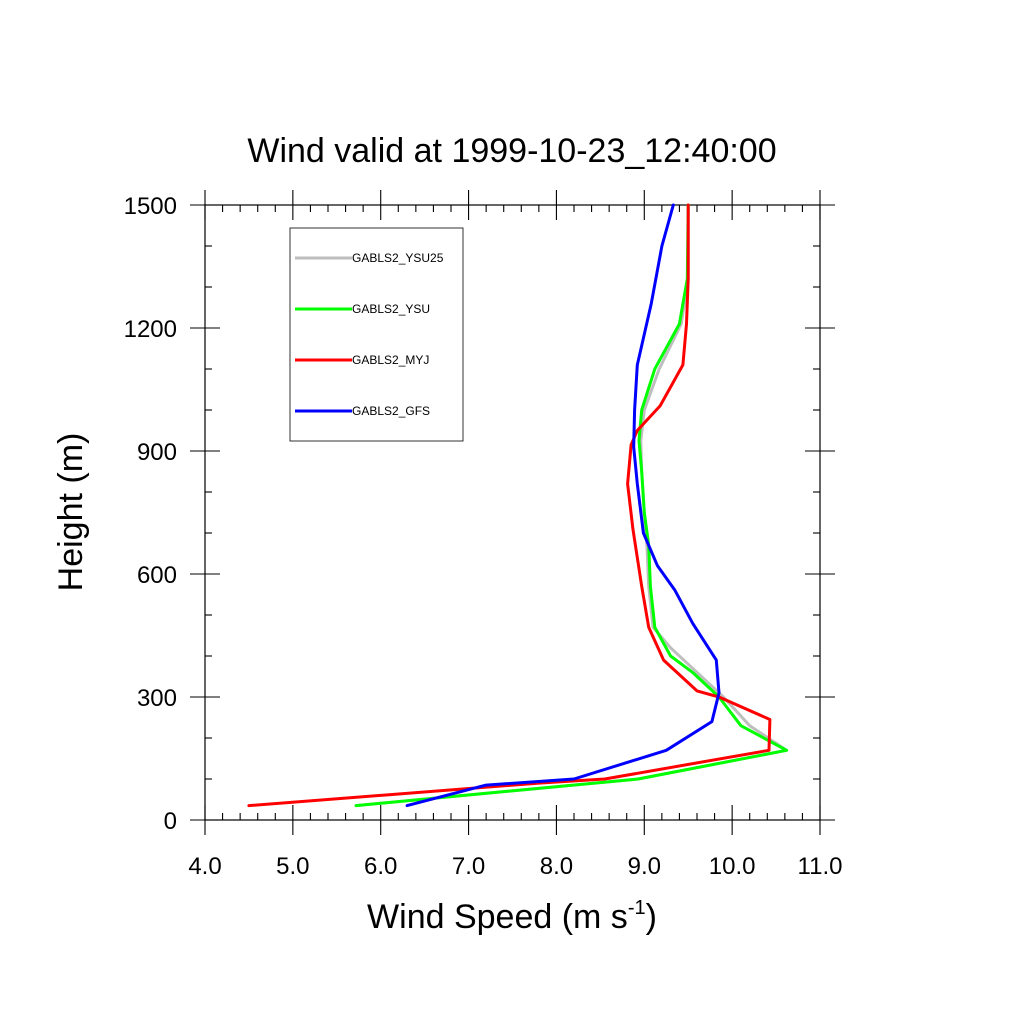  What do you see at coordinates (732, 866) in the screenshot?
I see `x-tick-label: 10.0` at bounding box center [732, 866].